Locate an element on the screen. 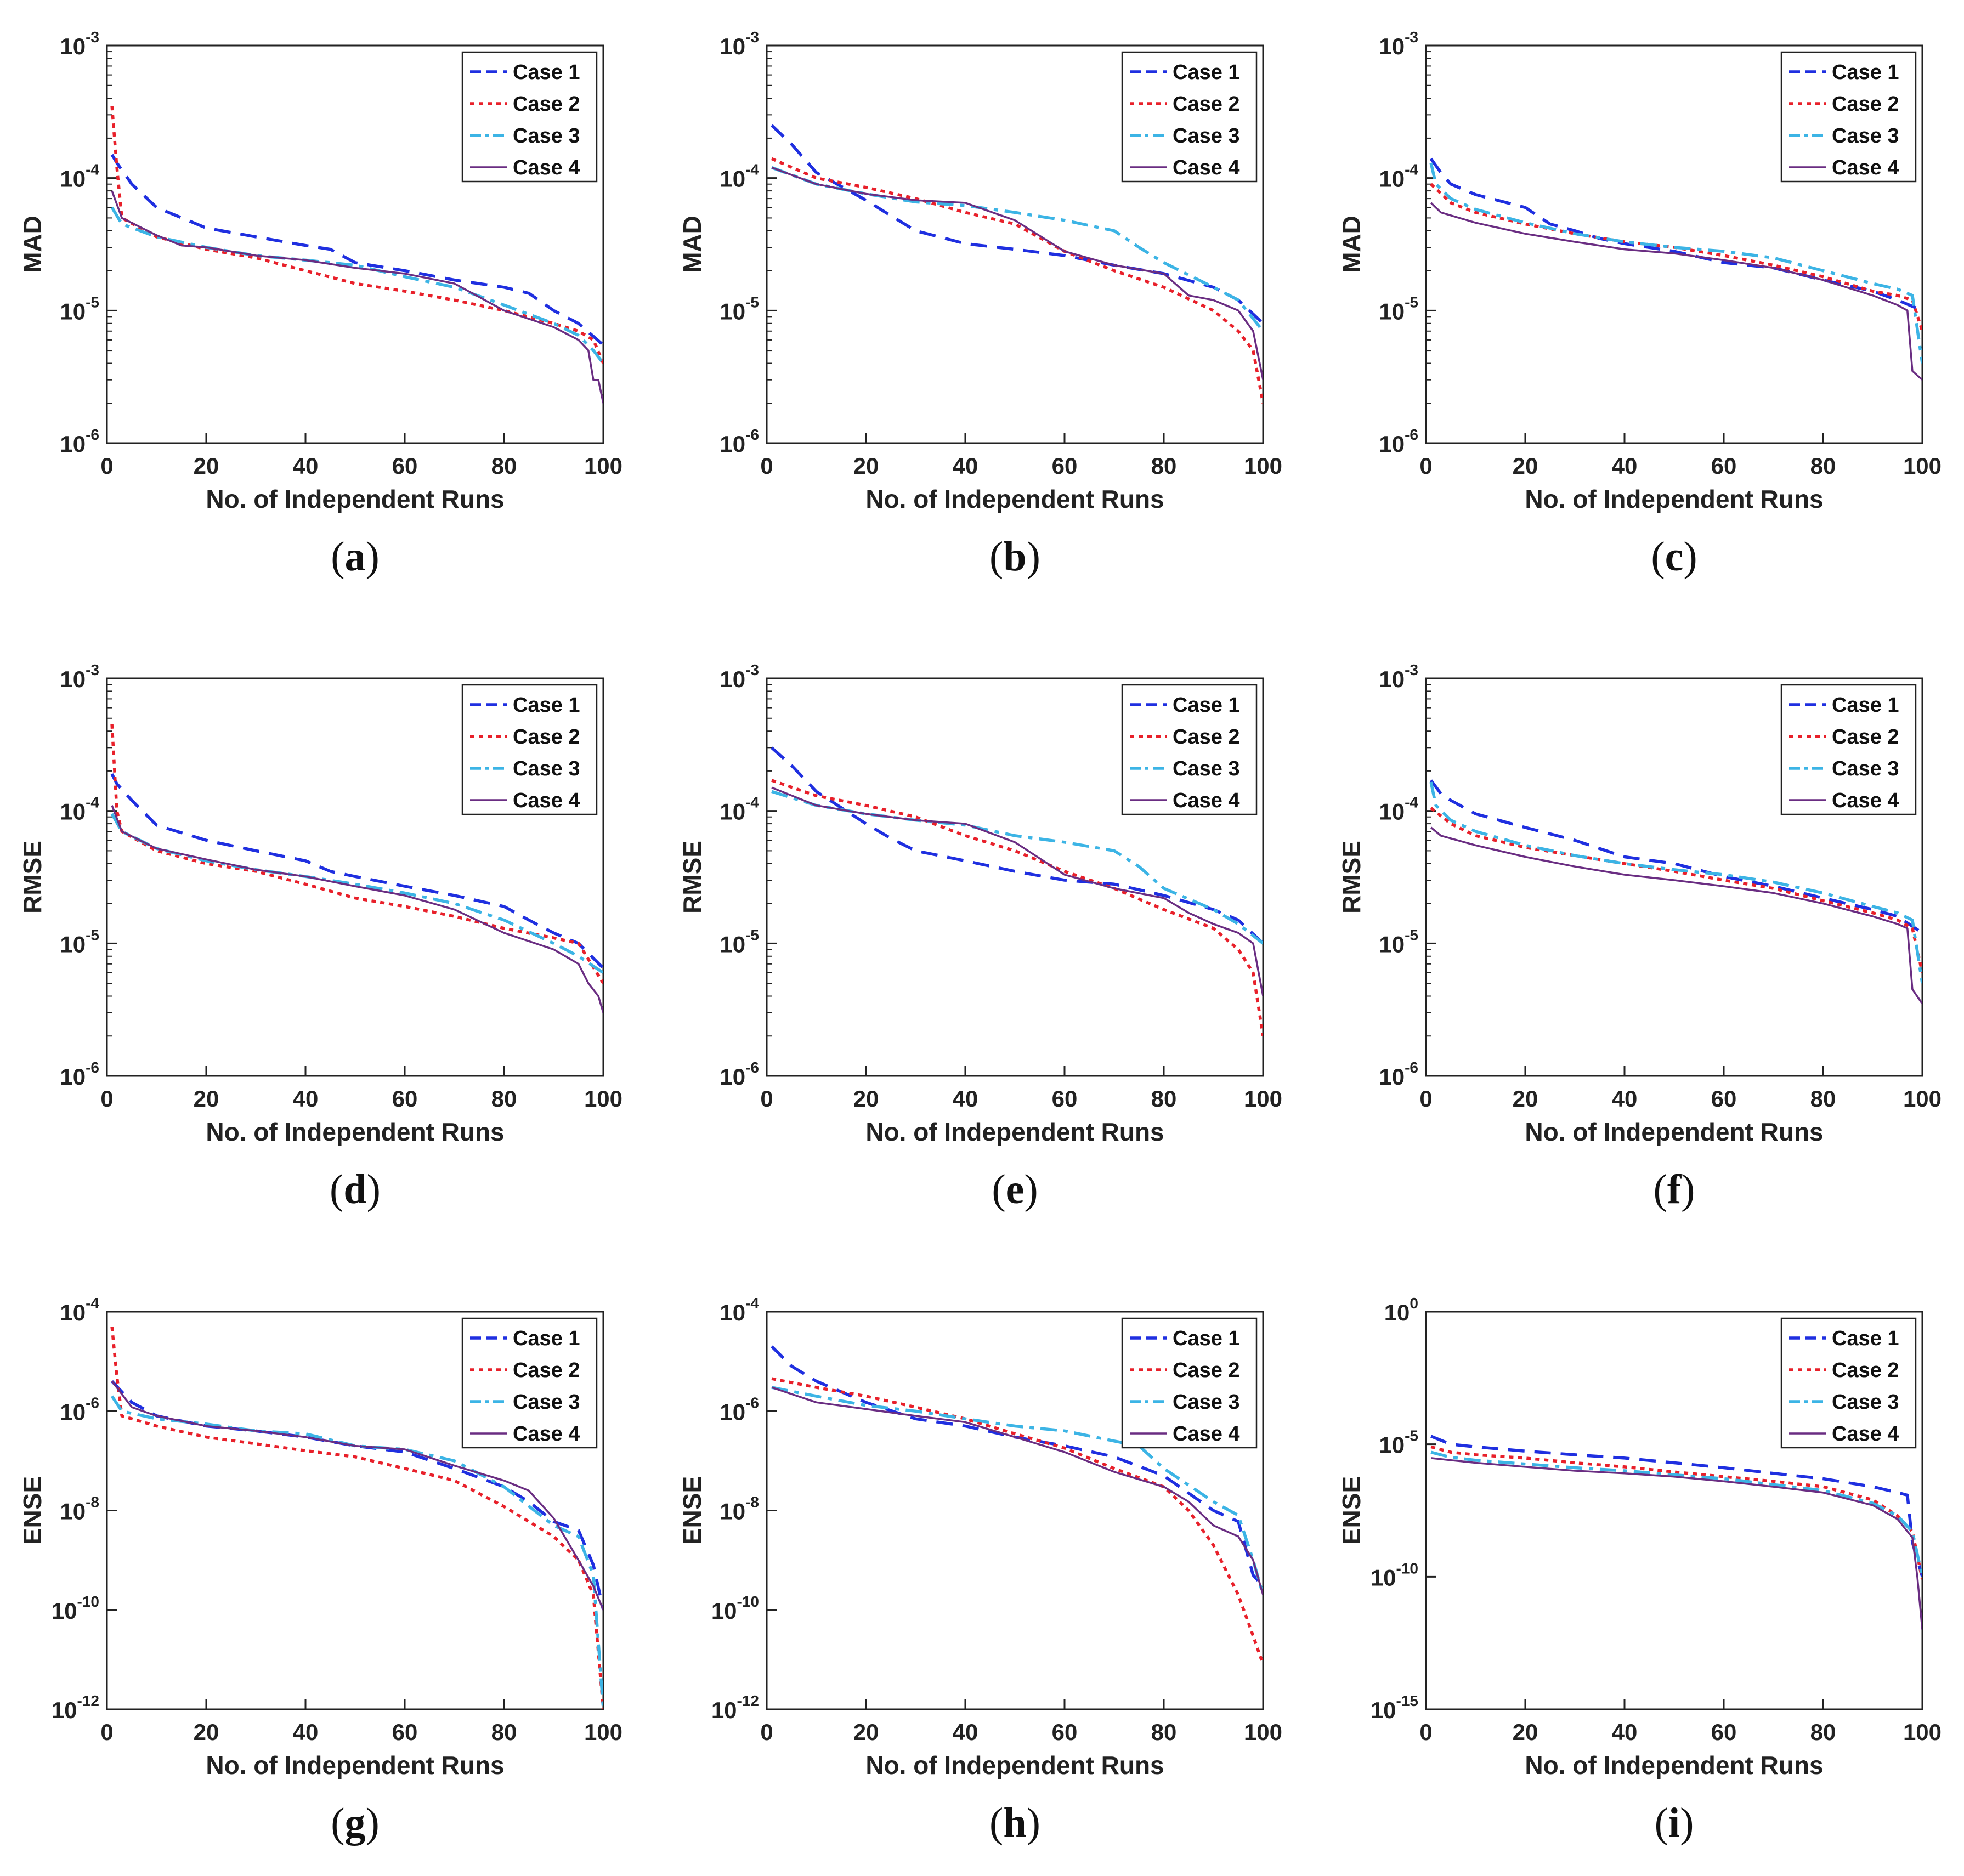  y-axis-label: RMSE is located at coordinates (692, 877).